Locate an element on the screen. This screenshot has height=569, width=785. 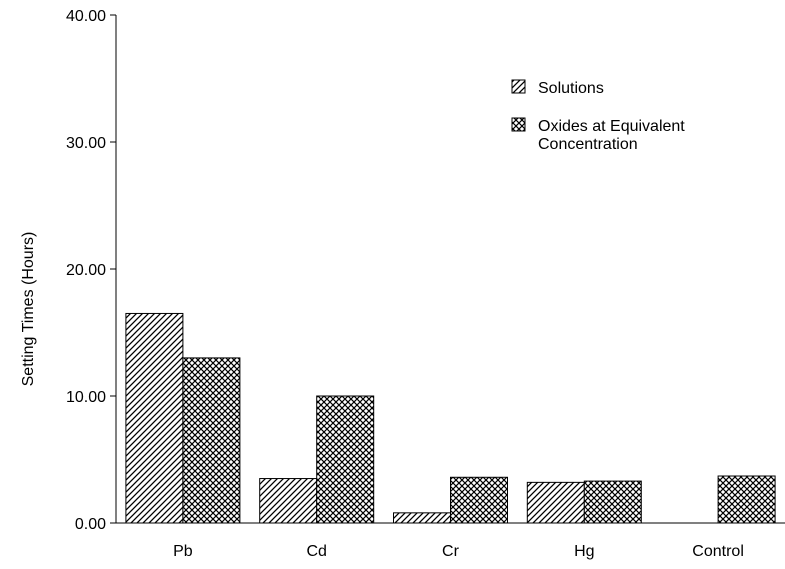
x-tick-label: Control is located at coordinates (718, 551).